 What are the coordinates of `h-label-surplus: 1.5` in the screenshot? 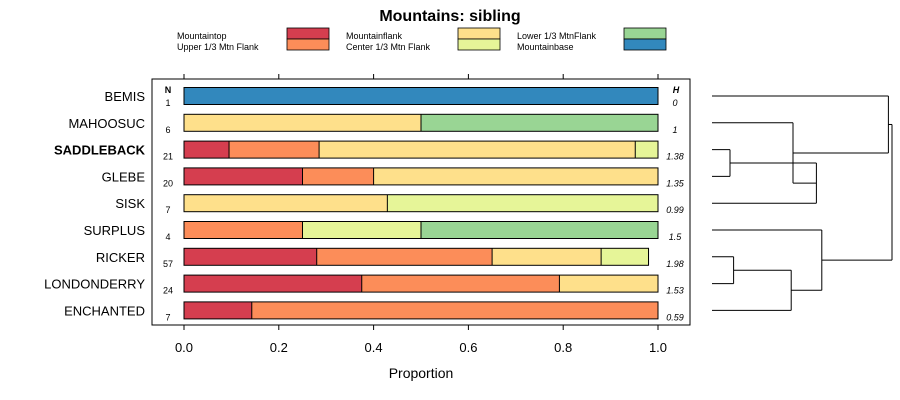 It's located at (676, 237).